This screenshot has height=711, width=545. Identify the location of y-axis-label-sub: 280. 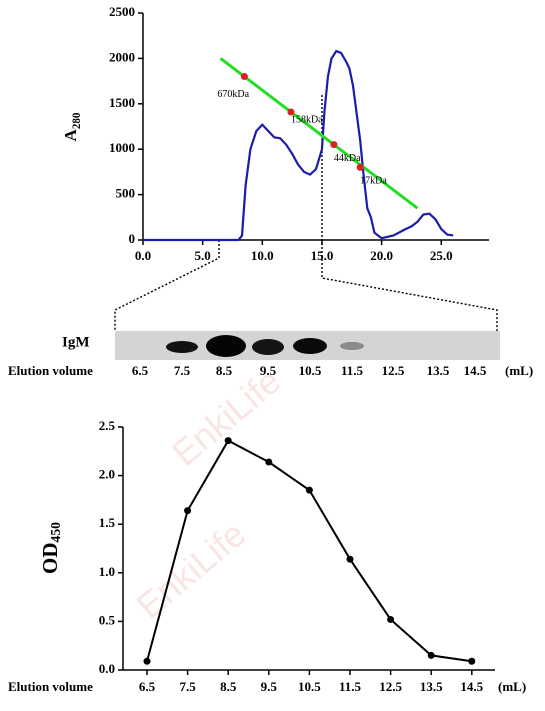
(77, 120).